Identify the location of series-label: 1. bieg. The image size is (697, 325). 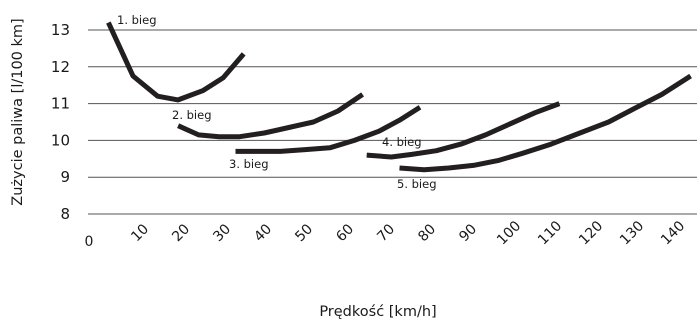
(137, 20).